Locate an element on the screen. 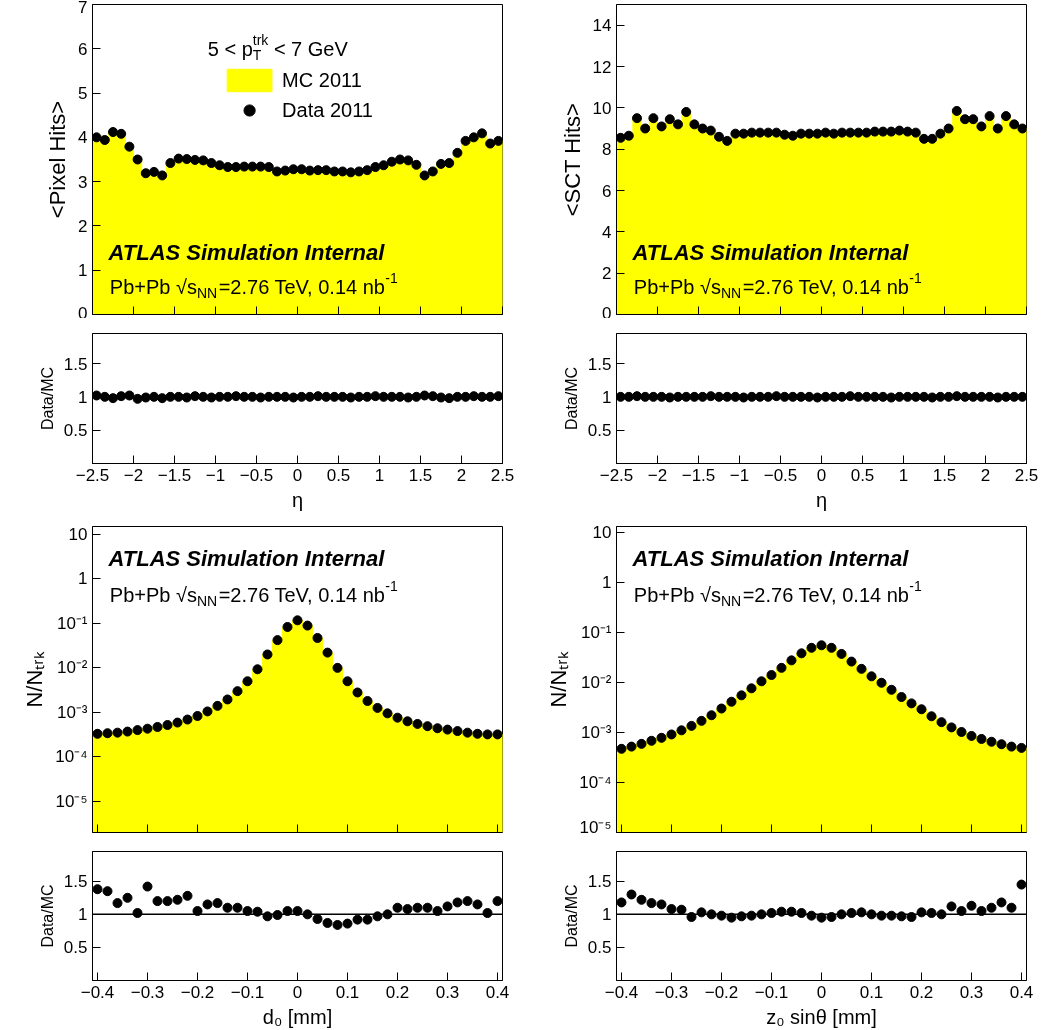 This screenshot has height=1030, width=1048. x-axis-title: z₀ sinθ [mm] is located at coordinates (821, 1016).